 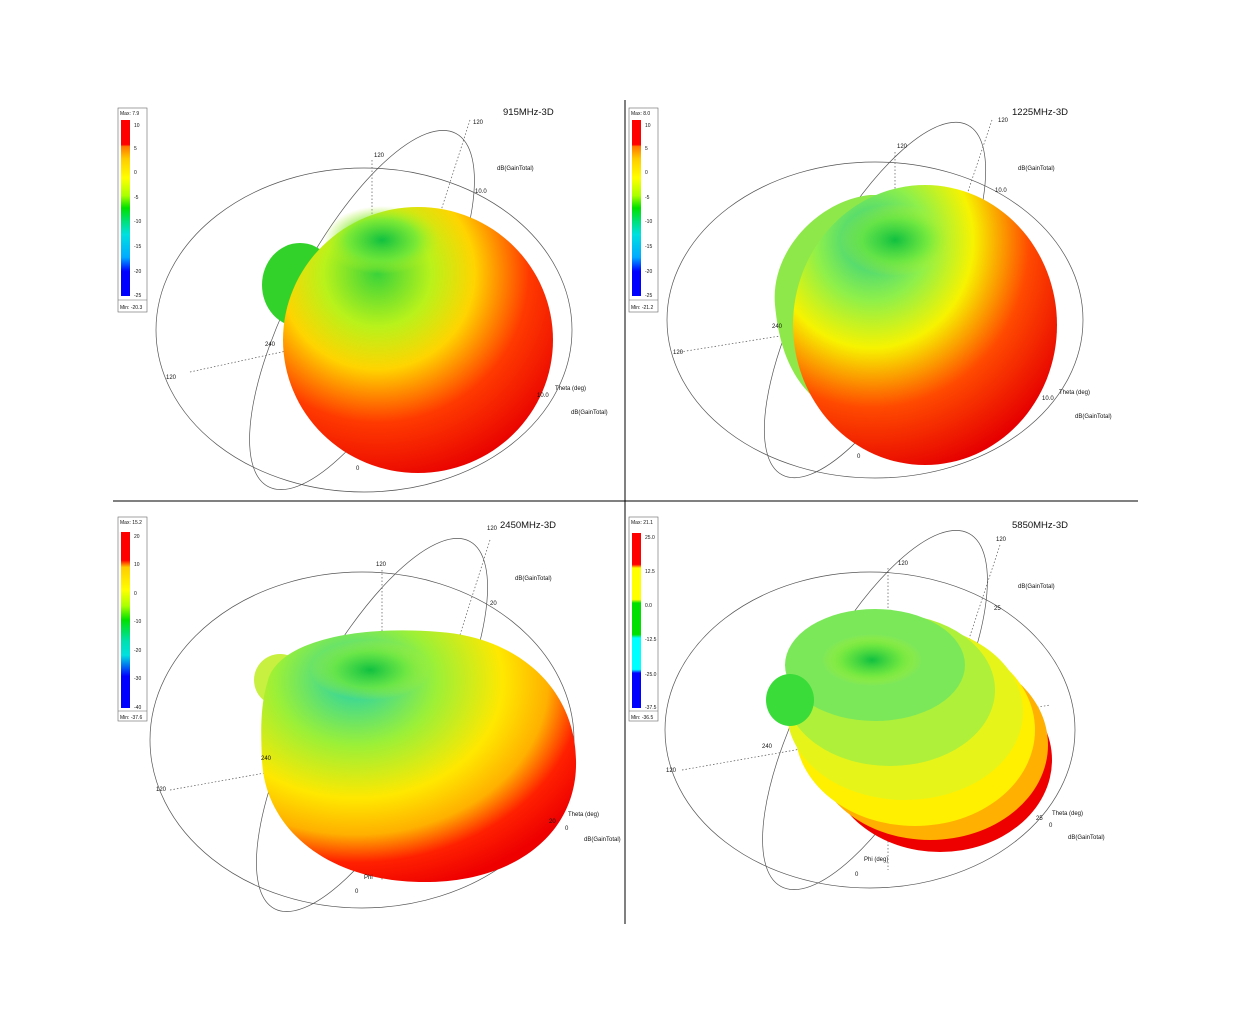 I want to click on legend-tick: 12.5, so click(x=650, y=572).